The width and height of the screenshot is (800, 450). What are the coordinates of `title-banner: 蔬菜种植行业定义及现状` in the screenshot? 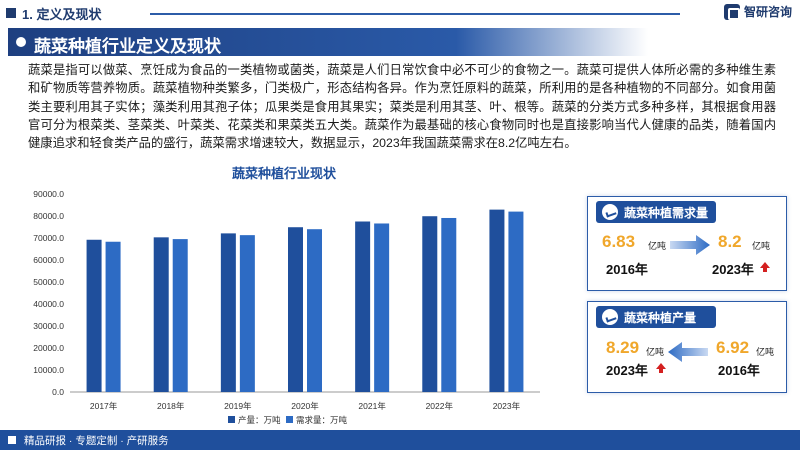 It's located at (328, 42).